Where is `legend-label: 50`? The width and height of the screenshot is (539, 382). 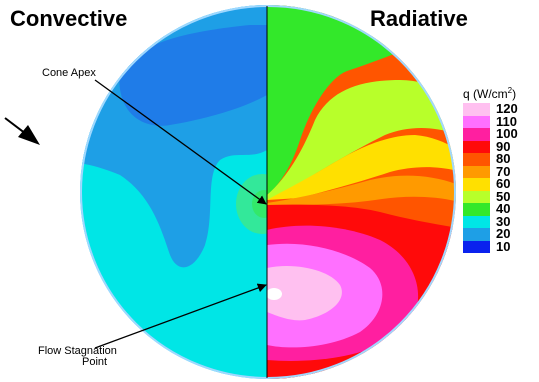 legend-label: 50 is located at coordinates (503, 196).